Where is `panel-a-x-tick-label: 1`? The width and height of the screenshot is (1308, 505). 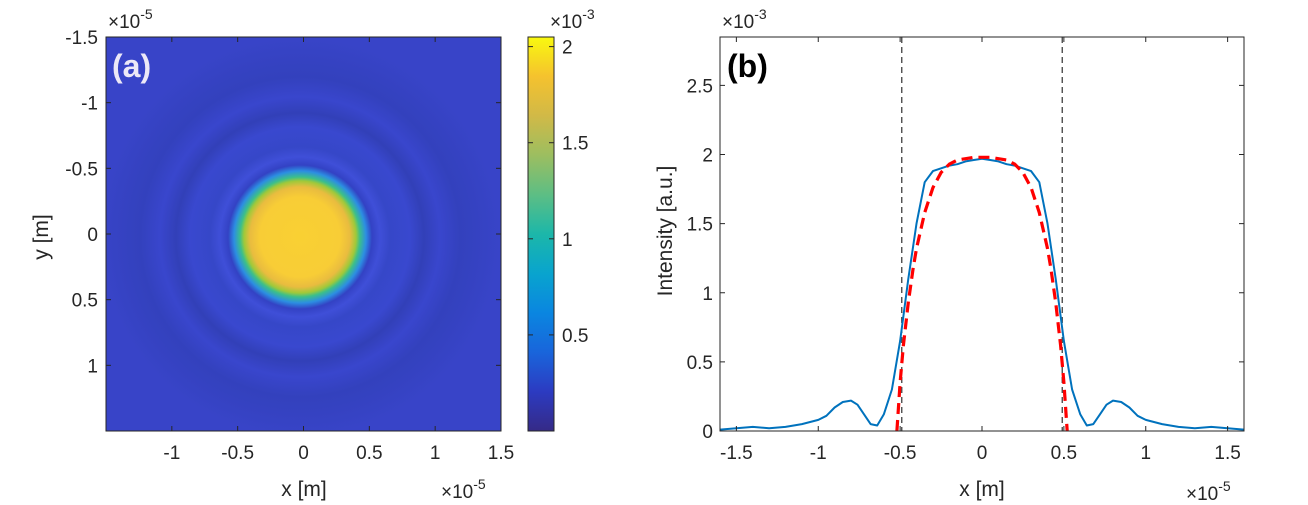
panel-a-x-tick-label: 1 is located at coordinates (435, 453).